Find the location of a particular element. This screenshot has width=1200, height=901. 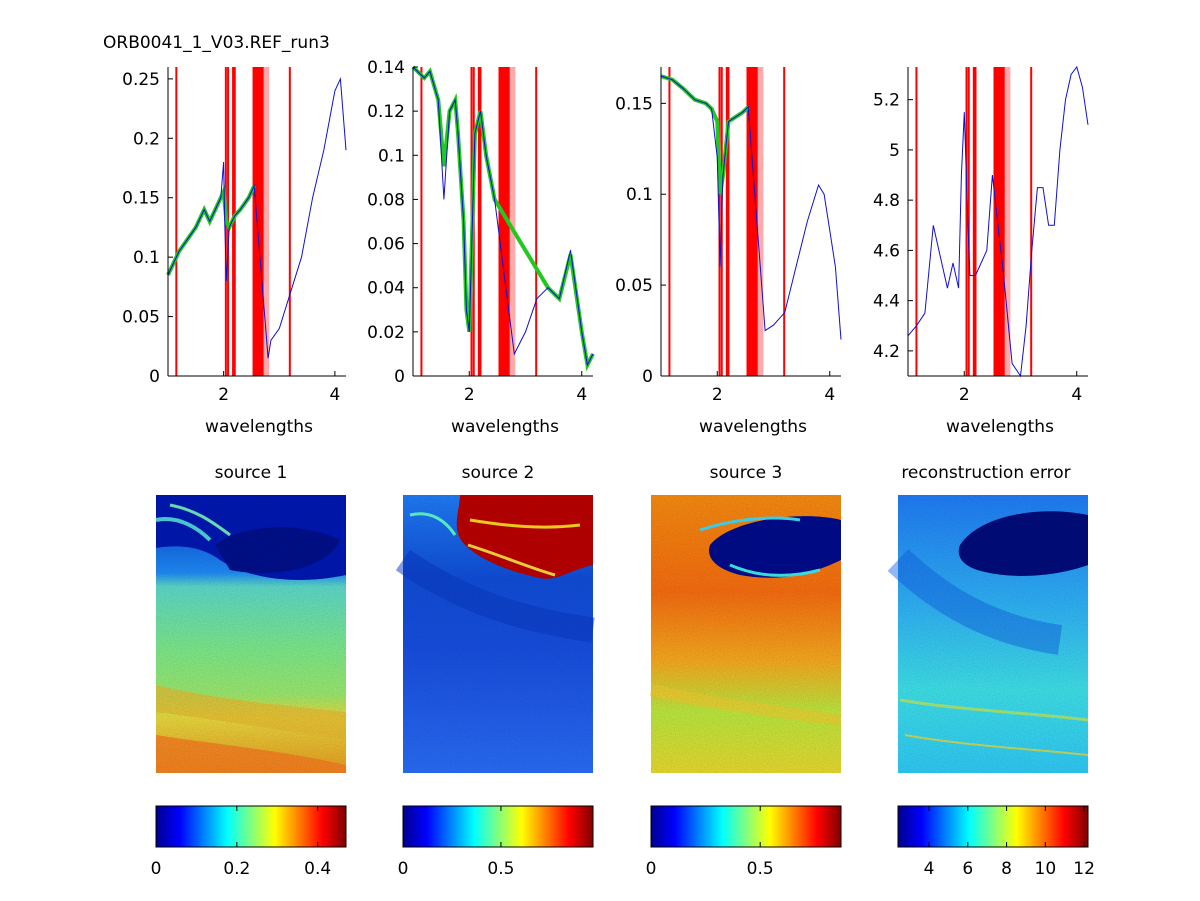

colorbar-ticks-2: 0 0.5 is located at coordinates (456, 842).